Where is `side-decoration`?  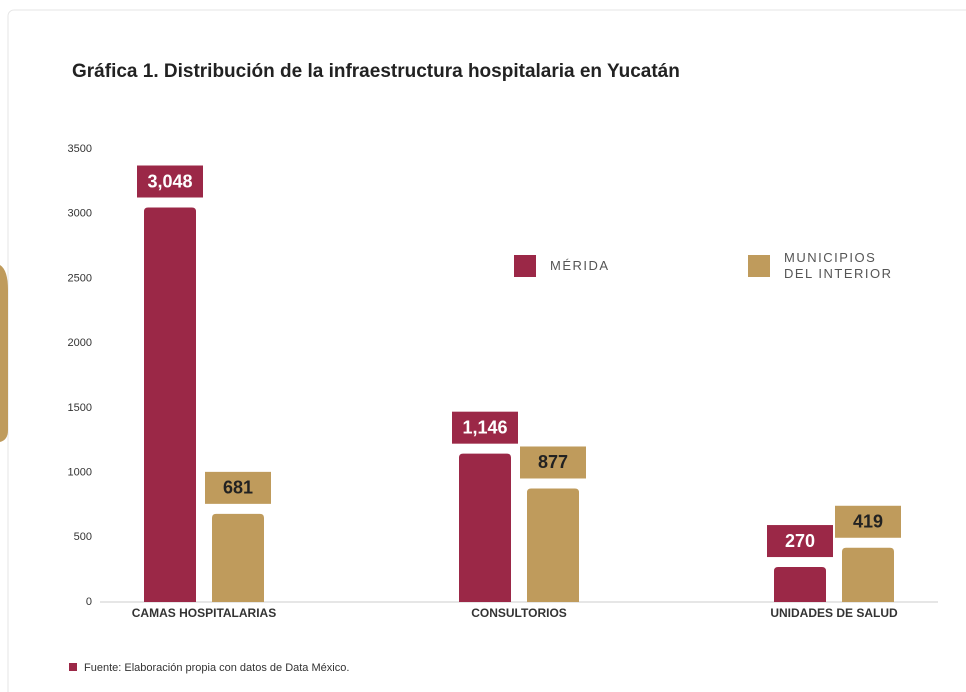
side-decoration is located at coordinates (4, 353).